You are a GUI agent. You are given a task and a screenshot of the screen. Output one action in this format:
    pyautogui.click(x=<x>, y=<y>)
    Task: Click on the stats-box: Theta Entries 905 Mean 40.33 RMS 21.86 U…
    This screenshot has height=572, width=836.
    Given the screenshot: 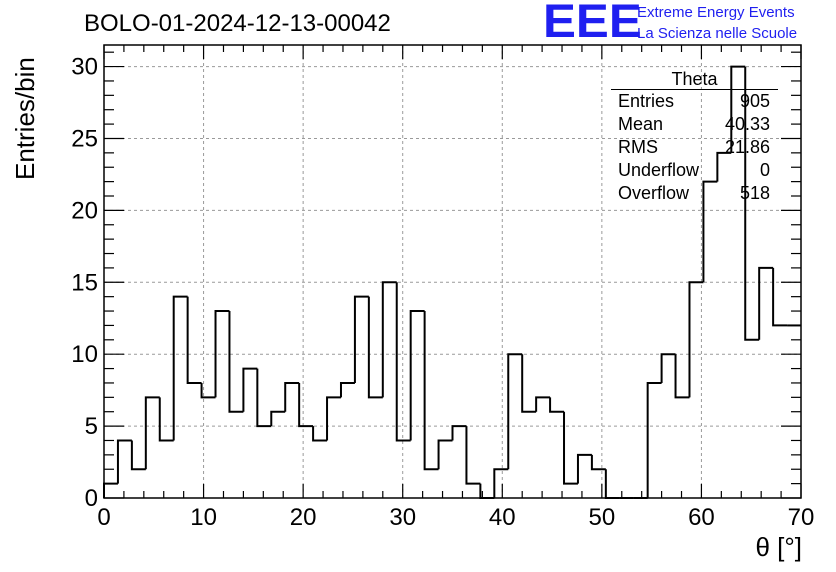 What is the action you would take?
    pyautogui.click(x=694, y=137)
    